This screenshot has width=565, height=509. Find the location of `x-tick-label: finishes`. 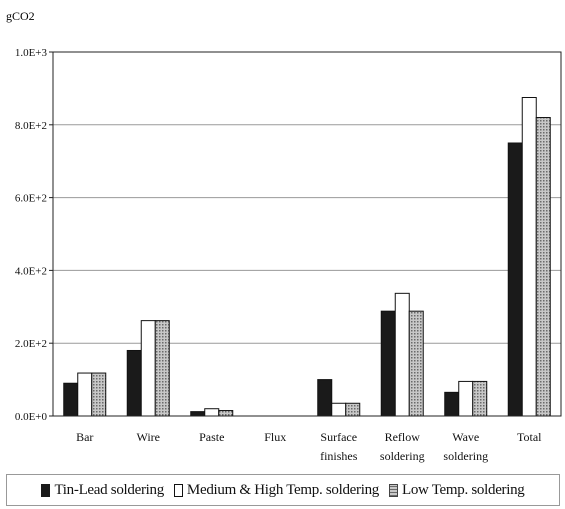

x-tick-label: finishes is located at coordinates (339, 456).